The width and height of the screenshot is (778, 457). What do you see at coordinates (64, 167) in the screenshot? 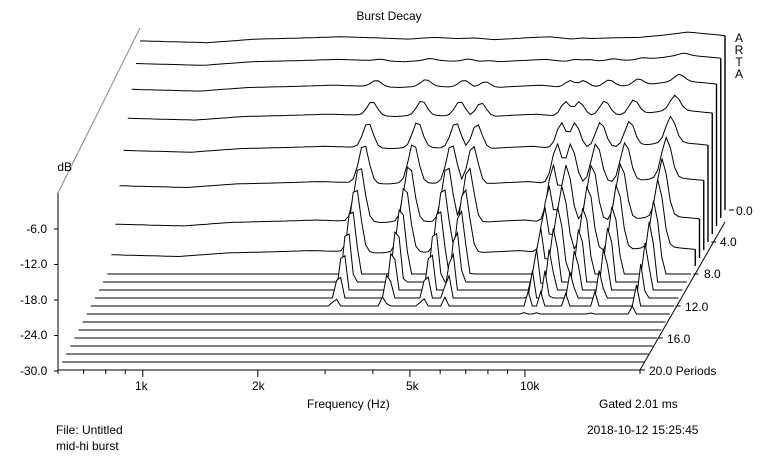
I see `y-axis-label: dB` at bounding box center [64, 167].